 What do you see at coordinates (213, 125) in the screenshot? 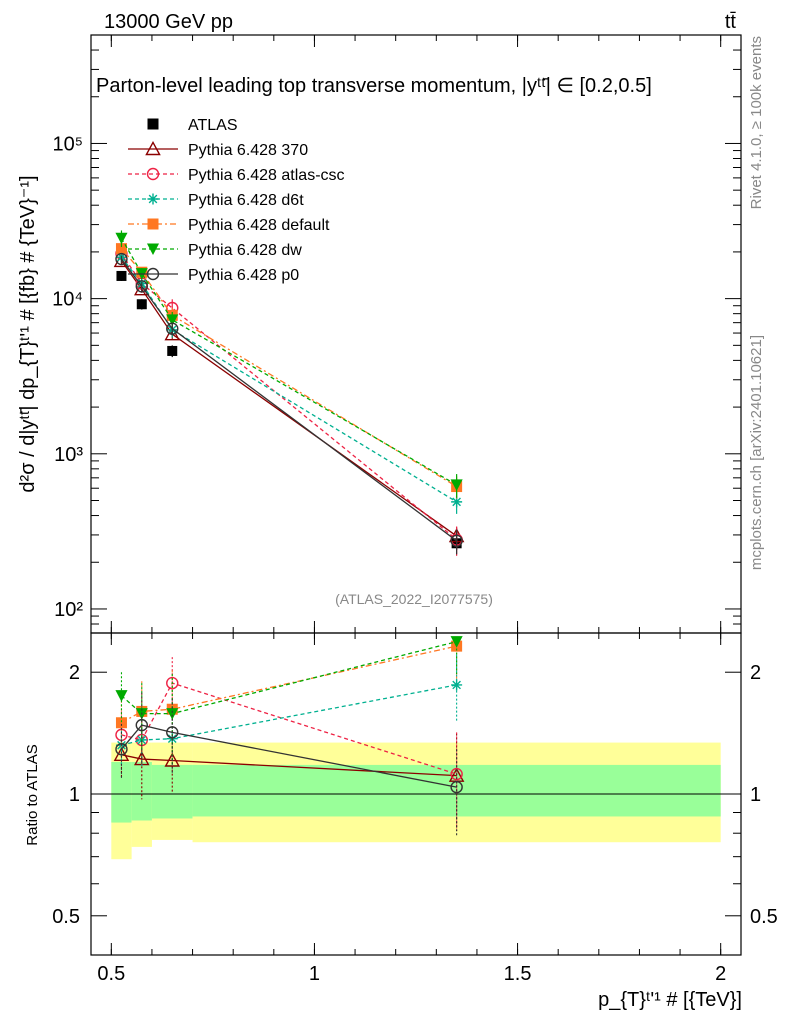
I see `legend-label: ATLAS` at bounding box center [213, 125].